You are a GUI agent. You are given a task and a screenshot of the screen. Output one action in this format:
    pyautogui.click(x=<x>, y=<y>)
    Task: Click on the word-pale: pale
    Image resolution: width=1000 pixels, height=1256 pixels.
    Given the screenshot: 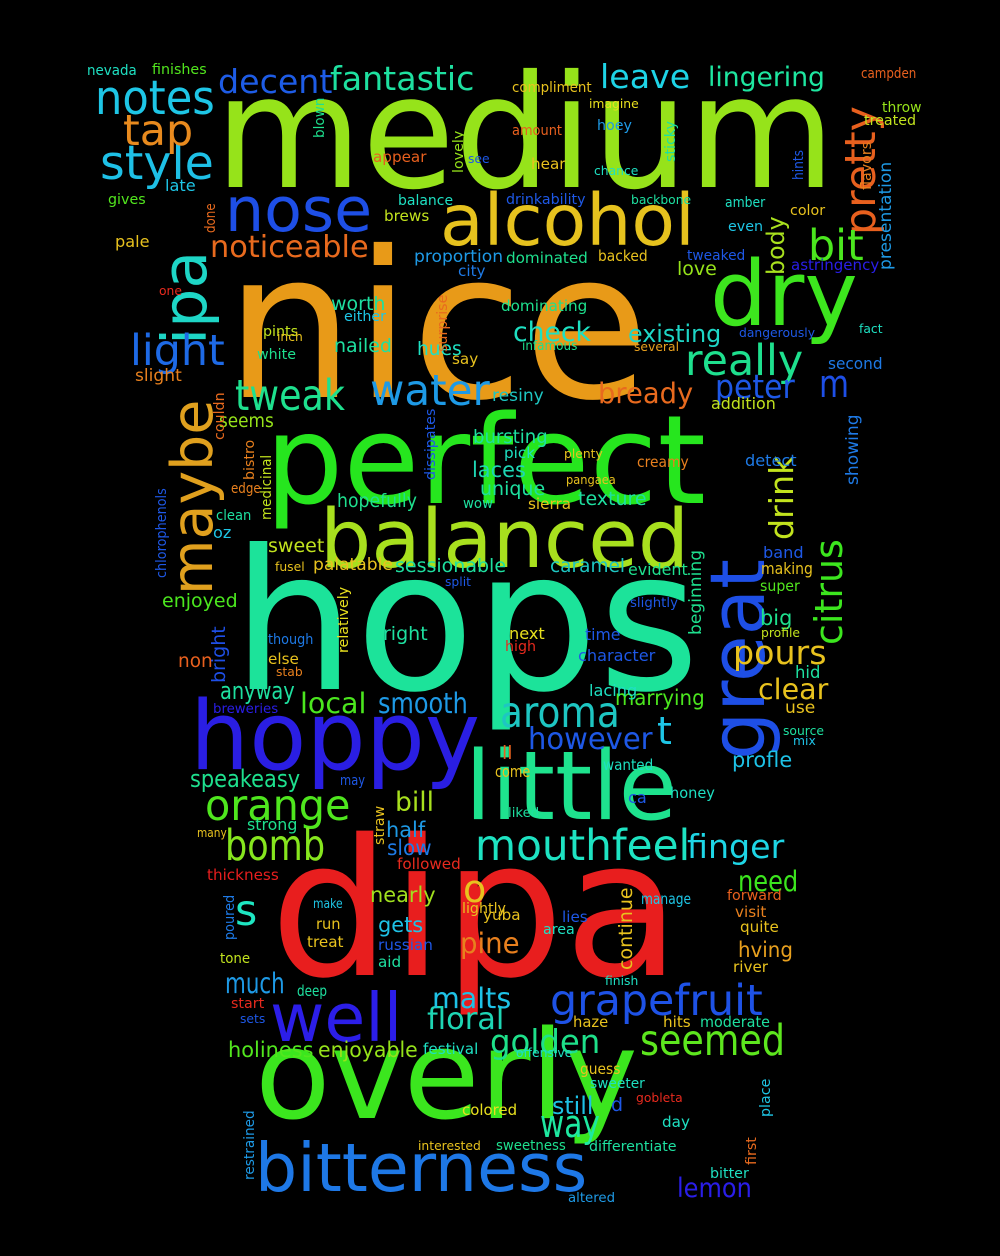 What is the action you would take?
    pyautogui.click(x=132, y=241)
    